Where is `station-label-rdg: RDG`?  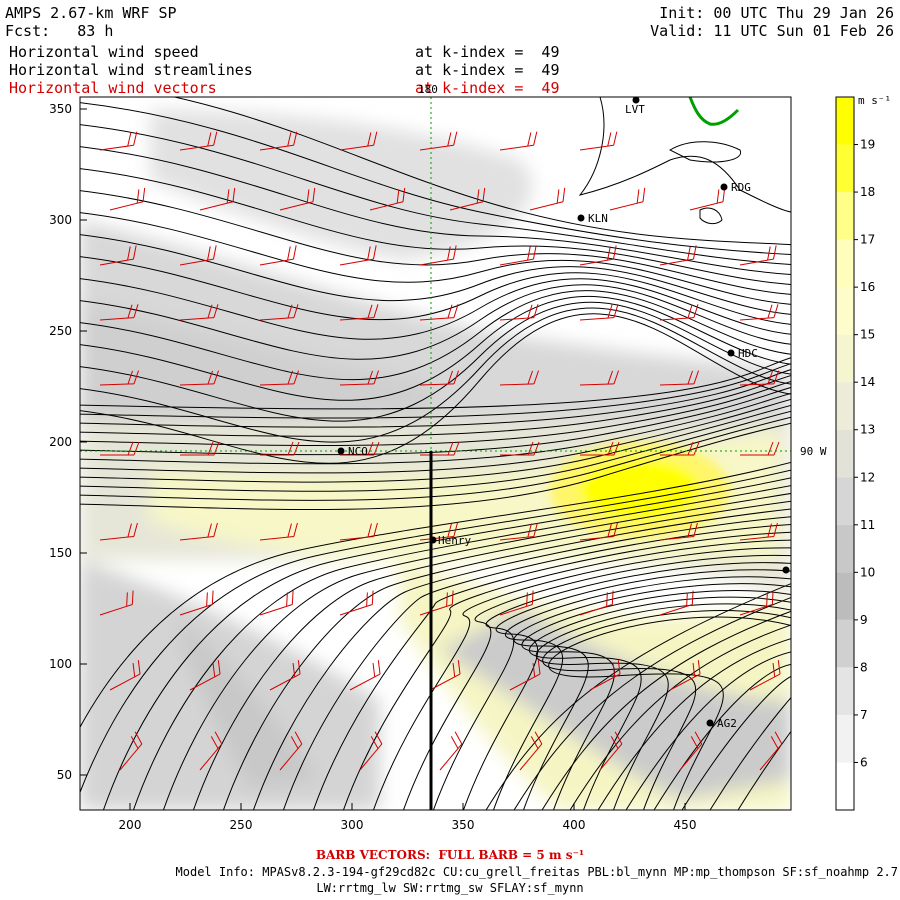
station-label-rdg: RDG is located at coordinates (741, 187).